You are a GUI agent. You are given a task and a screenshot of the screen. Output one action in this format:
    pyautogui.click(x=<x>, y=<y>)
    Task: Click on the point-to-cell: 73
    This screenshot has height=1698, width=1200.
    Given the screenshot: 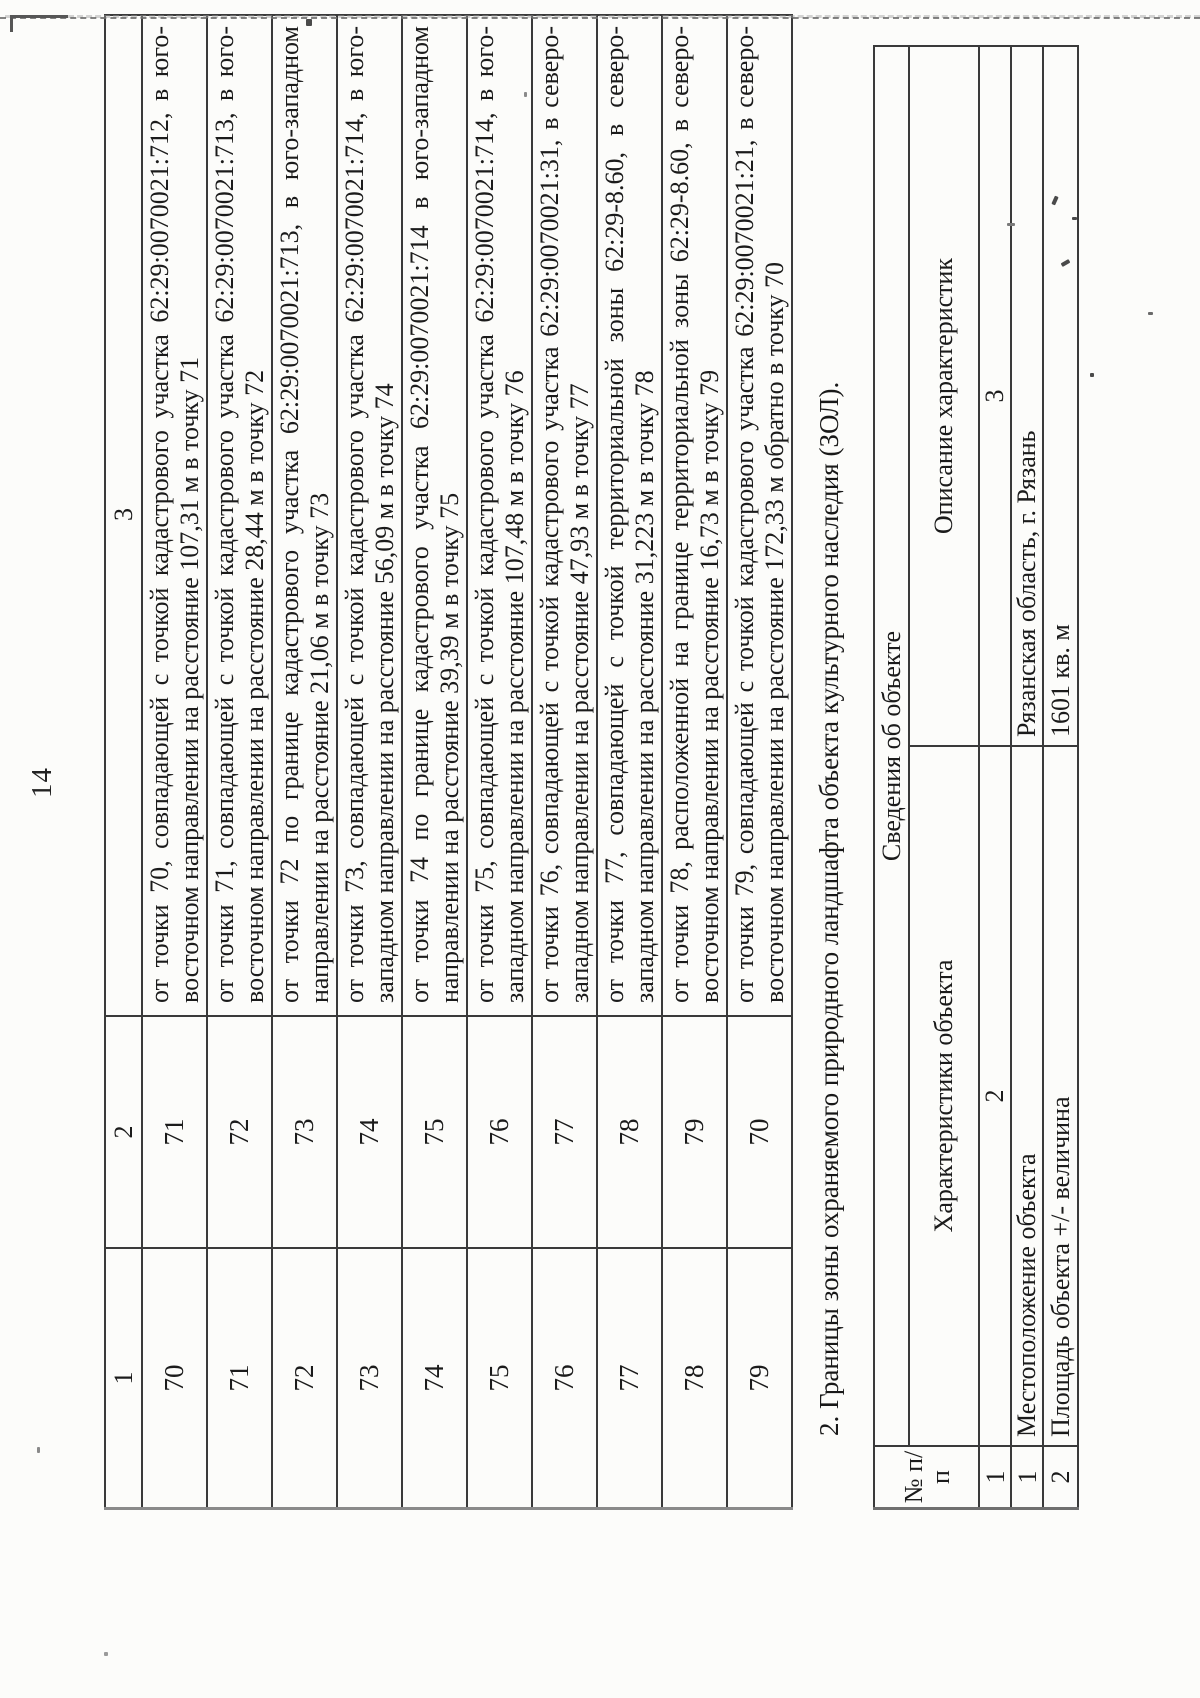 What is the action you would take?
    pyautogui.click(x=304, y=1132)
    